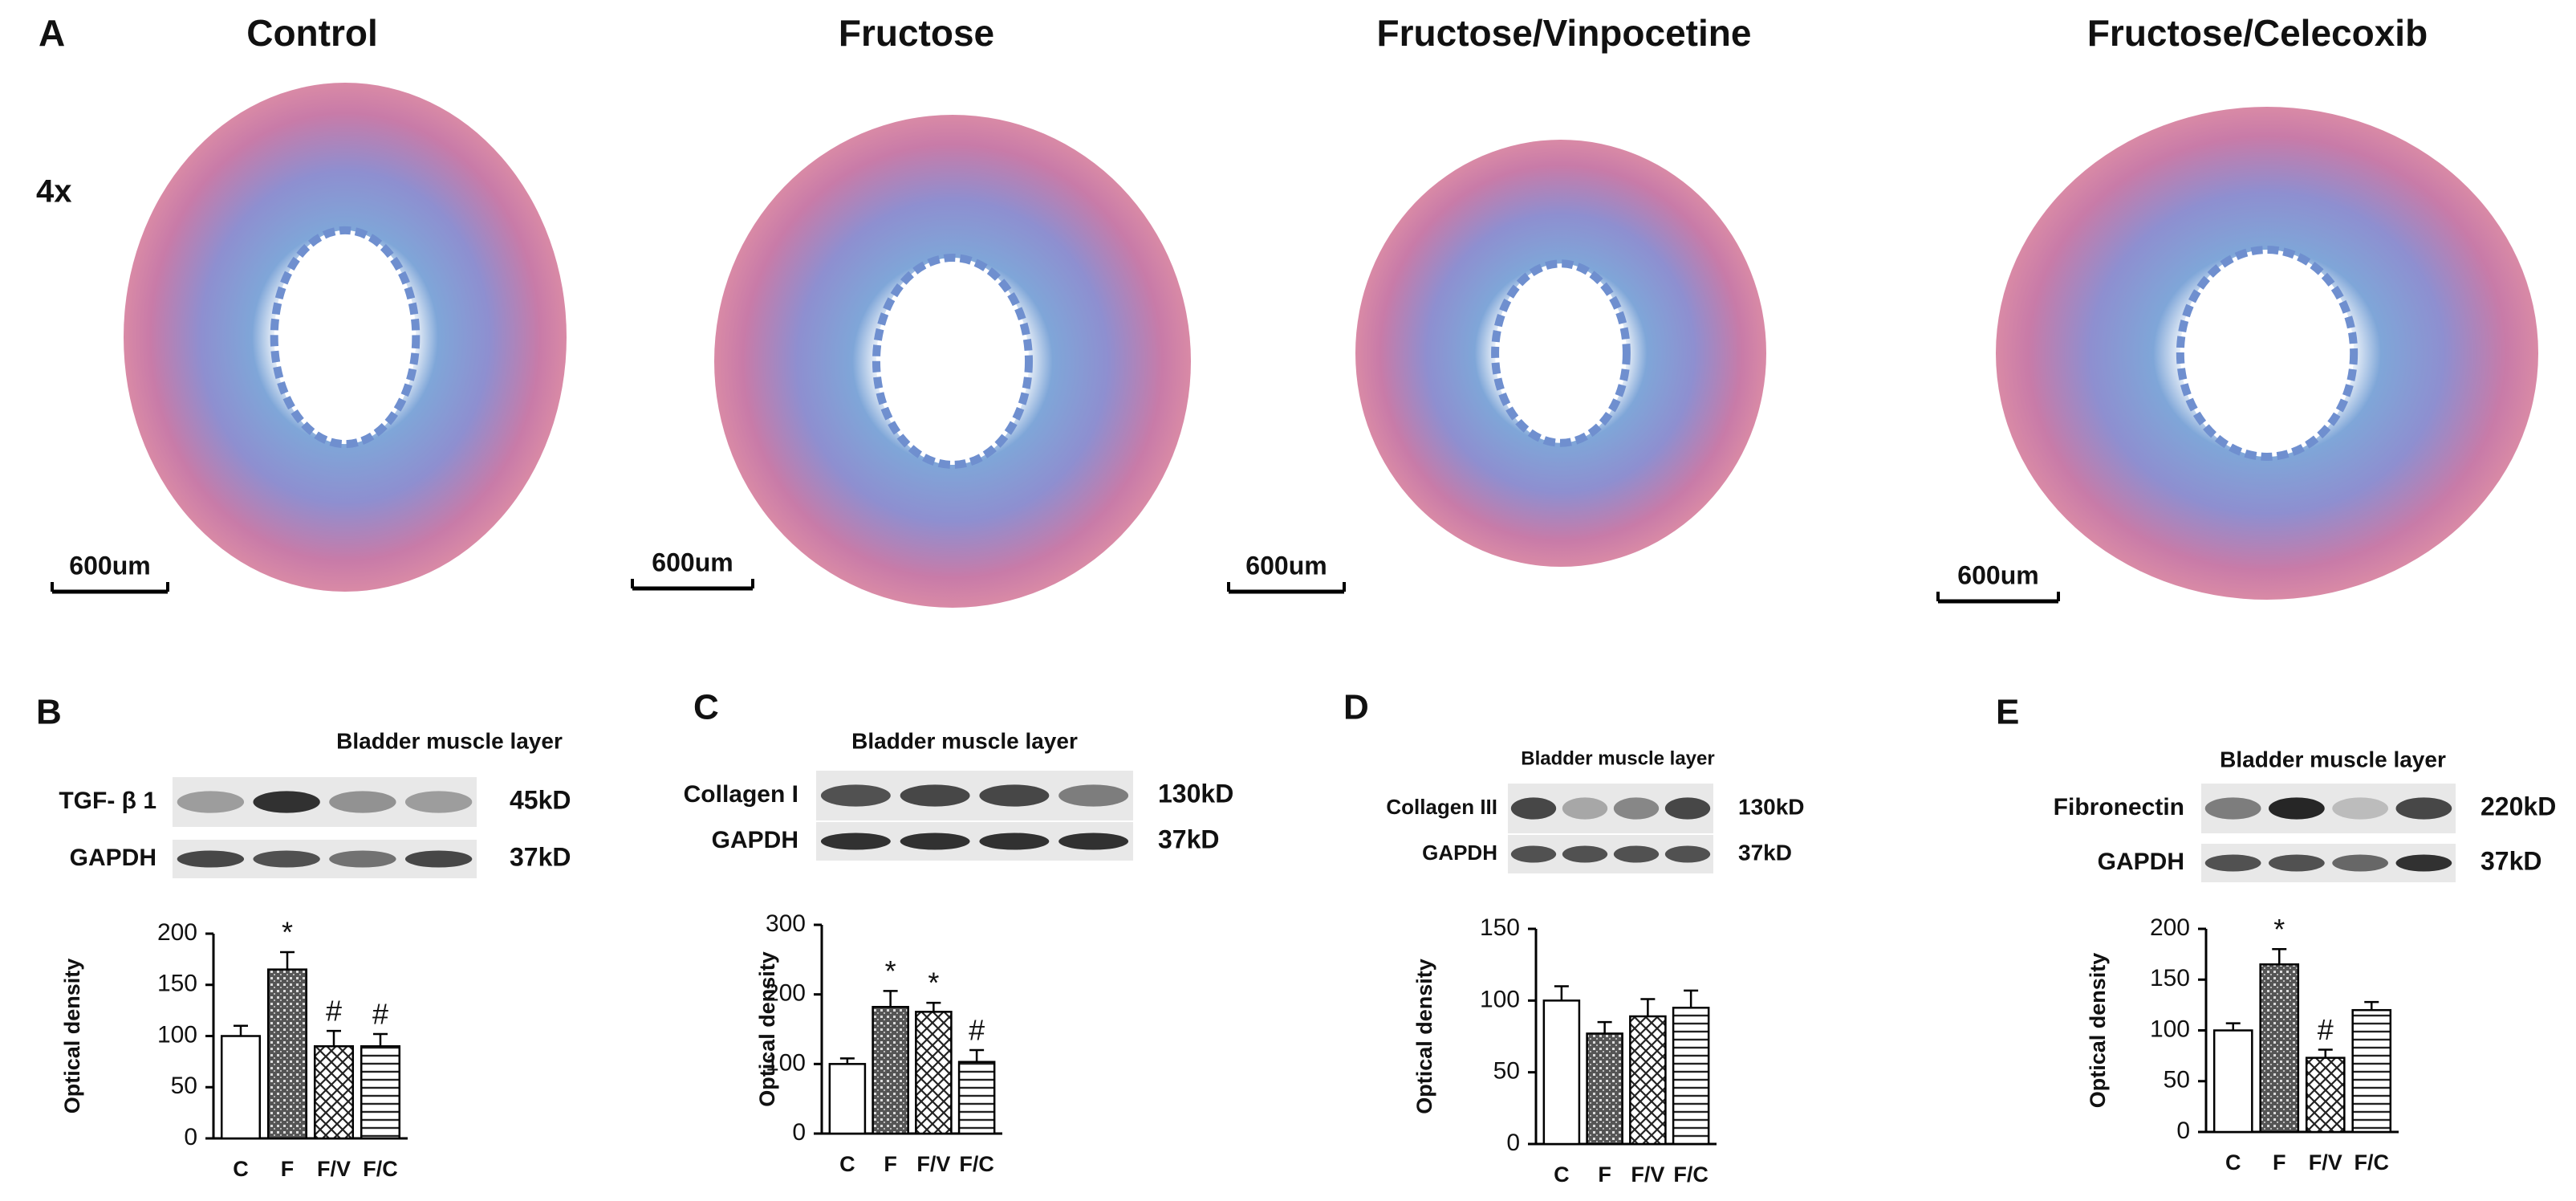 This screenshot has height=1201, width=2576. Describe the element at coordinates (786, 924) in the screenshot. I see `y-tick-label: 300` at that location.